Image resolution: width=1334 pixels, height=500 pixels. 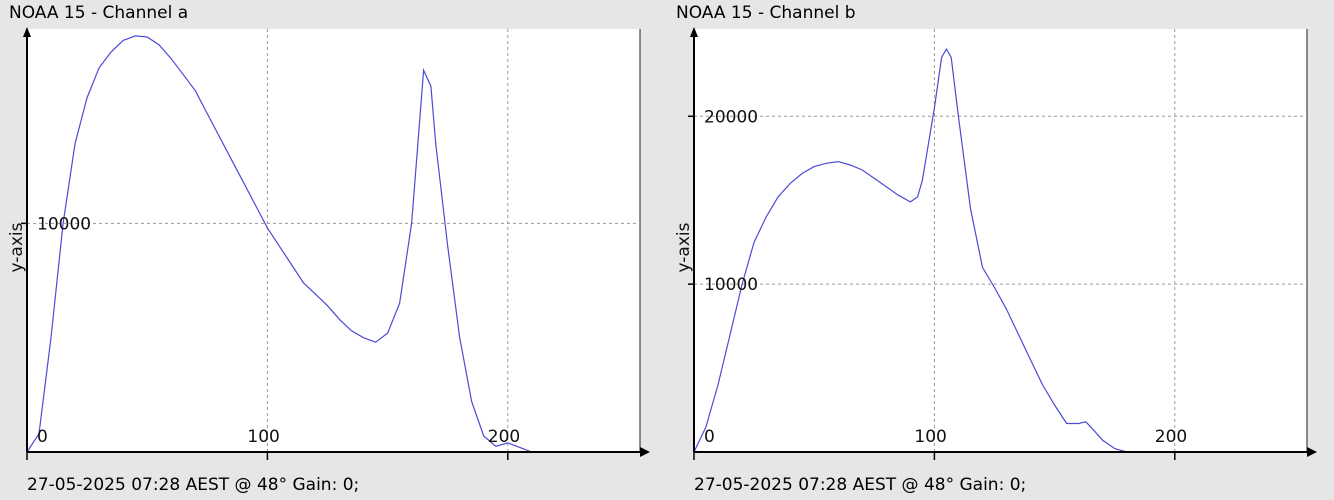 I want to click on chart-title: NOAA 15 - Channel b, so click(x=766, y=13).